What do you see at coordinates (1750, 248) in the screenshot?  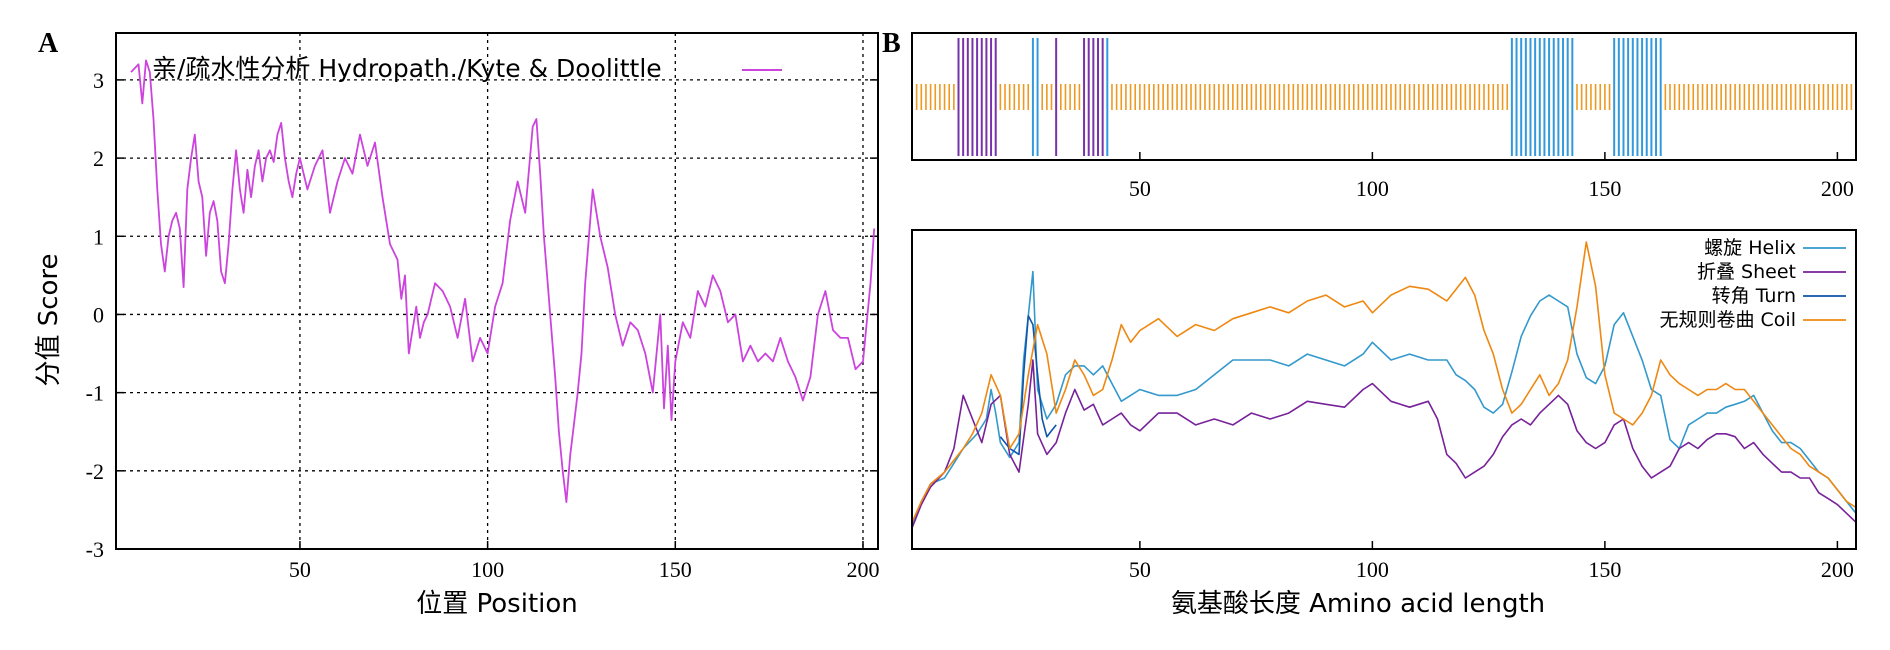 I see `legend-label-helix: 螺旋 Helix` at bounding box center [1750, 248].